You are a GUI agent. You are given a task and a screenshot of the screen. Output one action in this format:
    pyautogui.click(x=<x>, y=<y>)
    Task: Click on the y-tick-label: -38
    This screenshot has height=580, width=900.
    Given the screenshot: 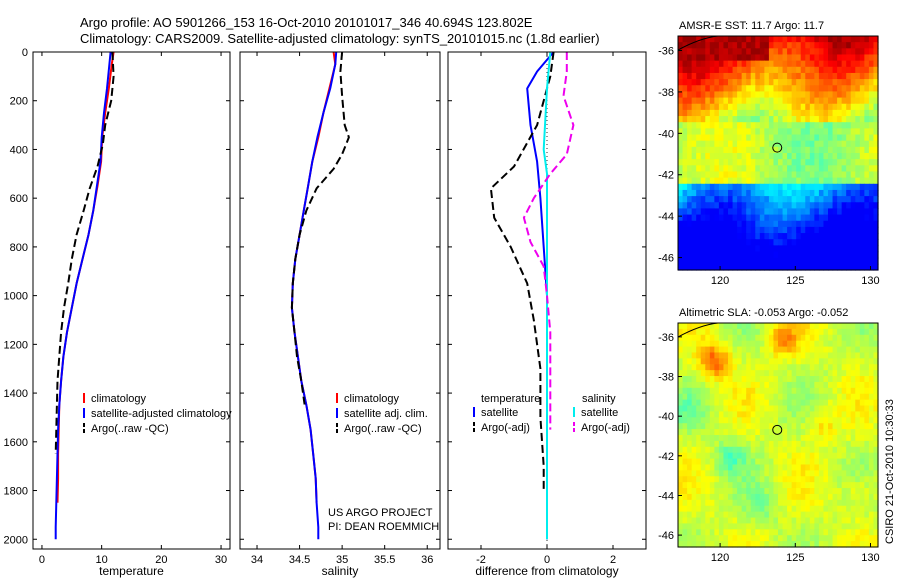 What is the action you would take?
    pyautogui.click(x=666, y=93)
    